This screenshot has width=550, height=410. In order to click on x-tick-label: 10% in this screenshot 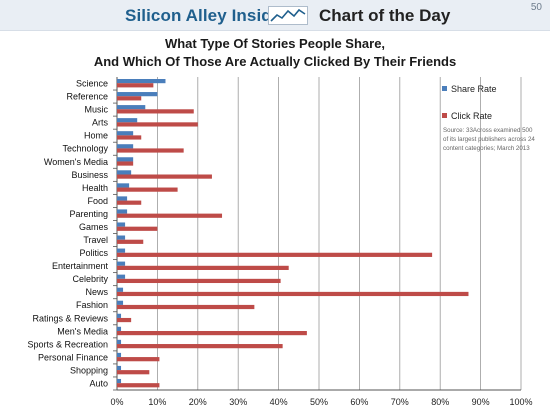, I will do `click(157, 402)`.